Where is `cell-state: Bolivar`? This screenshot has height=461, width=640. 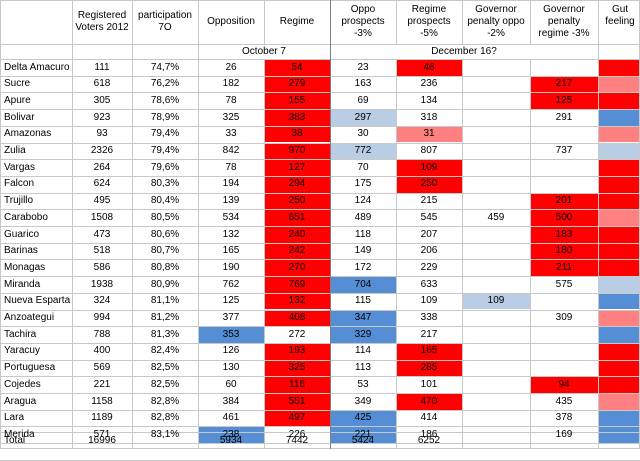
cell-state: Bolivar is located at coordinates (19, 117).